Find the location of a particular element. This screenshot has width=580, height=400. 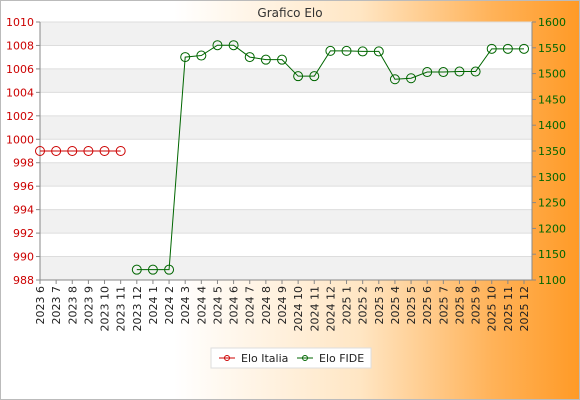

y-left-tick-label: 1000 is located at coordinates (20, 139).